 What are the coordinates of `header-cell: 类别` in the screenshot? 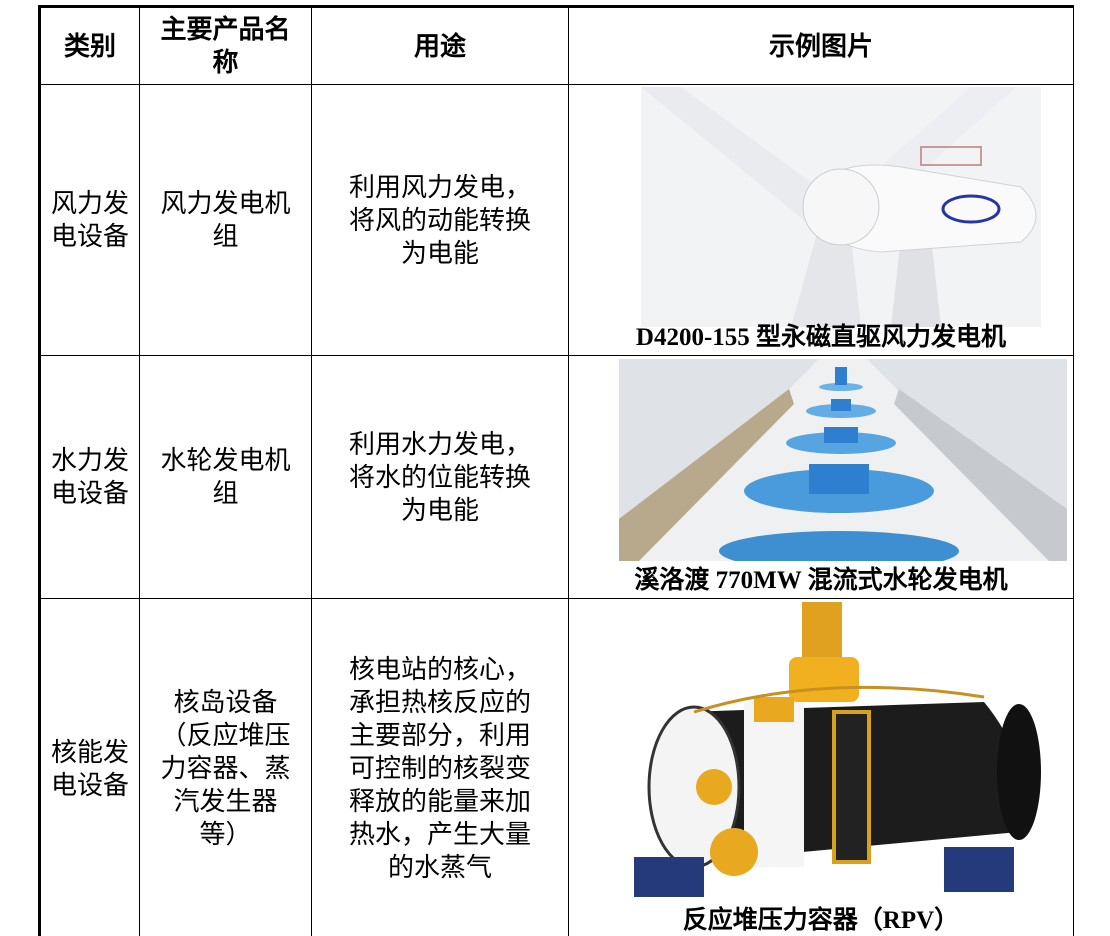 It's located at (89, 45).